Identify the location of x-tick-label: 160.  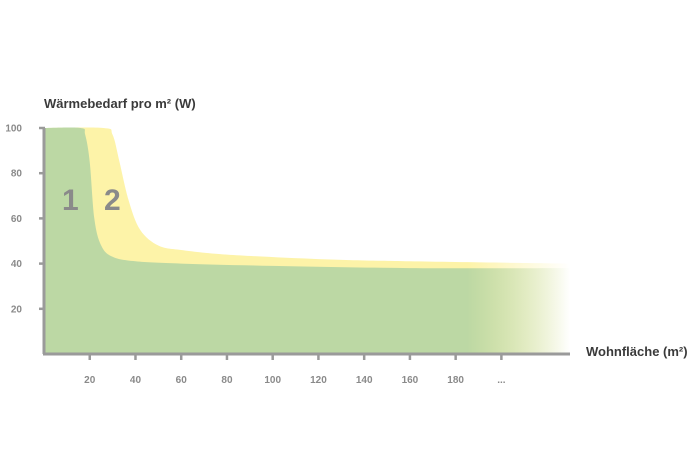
(410, 380).